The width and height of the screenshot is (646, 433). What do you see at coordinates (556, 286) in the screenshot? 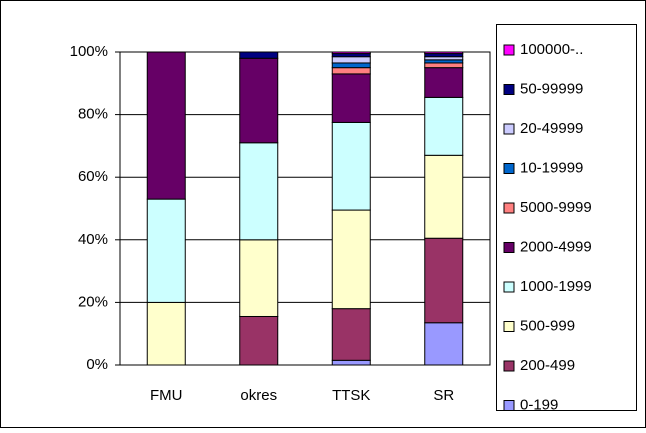
I see `legend-label: 1000-1999` at bounding box center [556, 286].